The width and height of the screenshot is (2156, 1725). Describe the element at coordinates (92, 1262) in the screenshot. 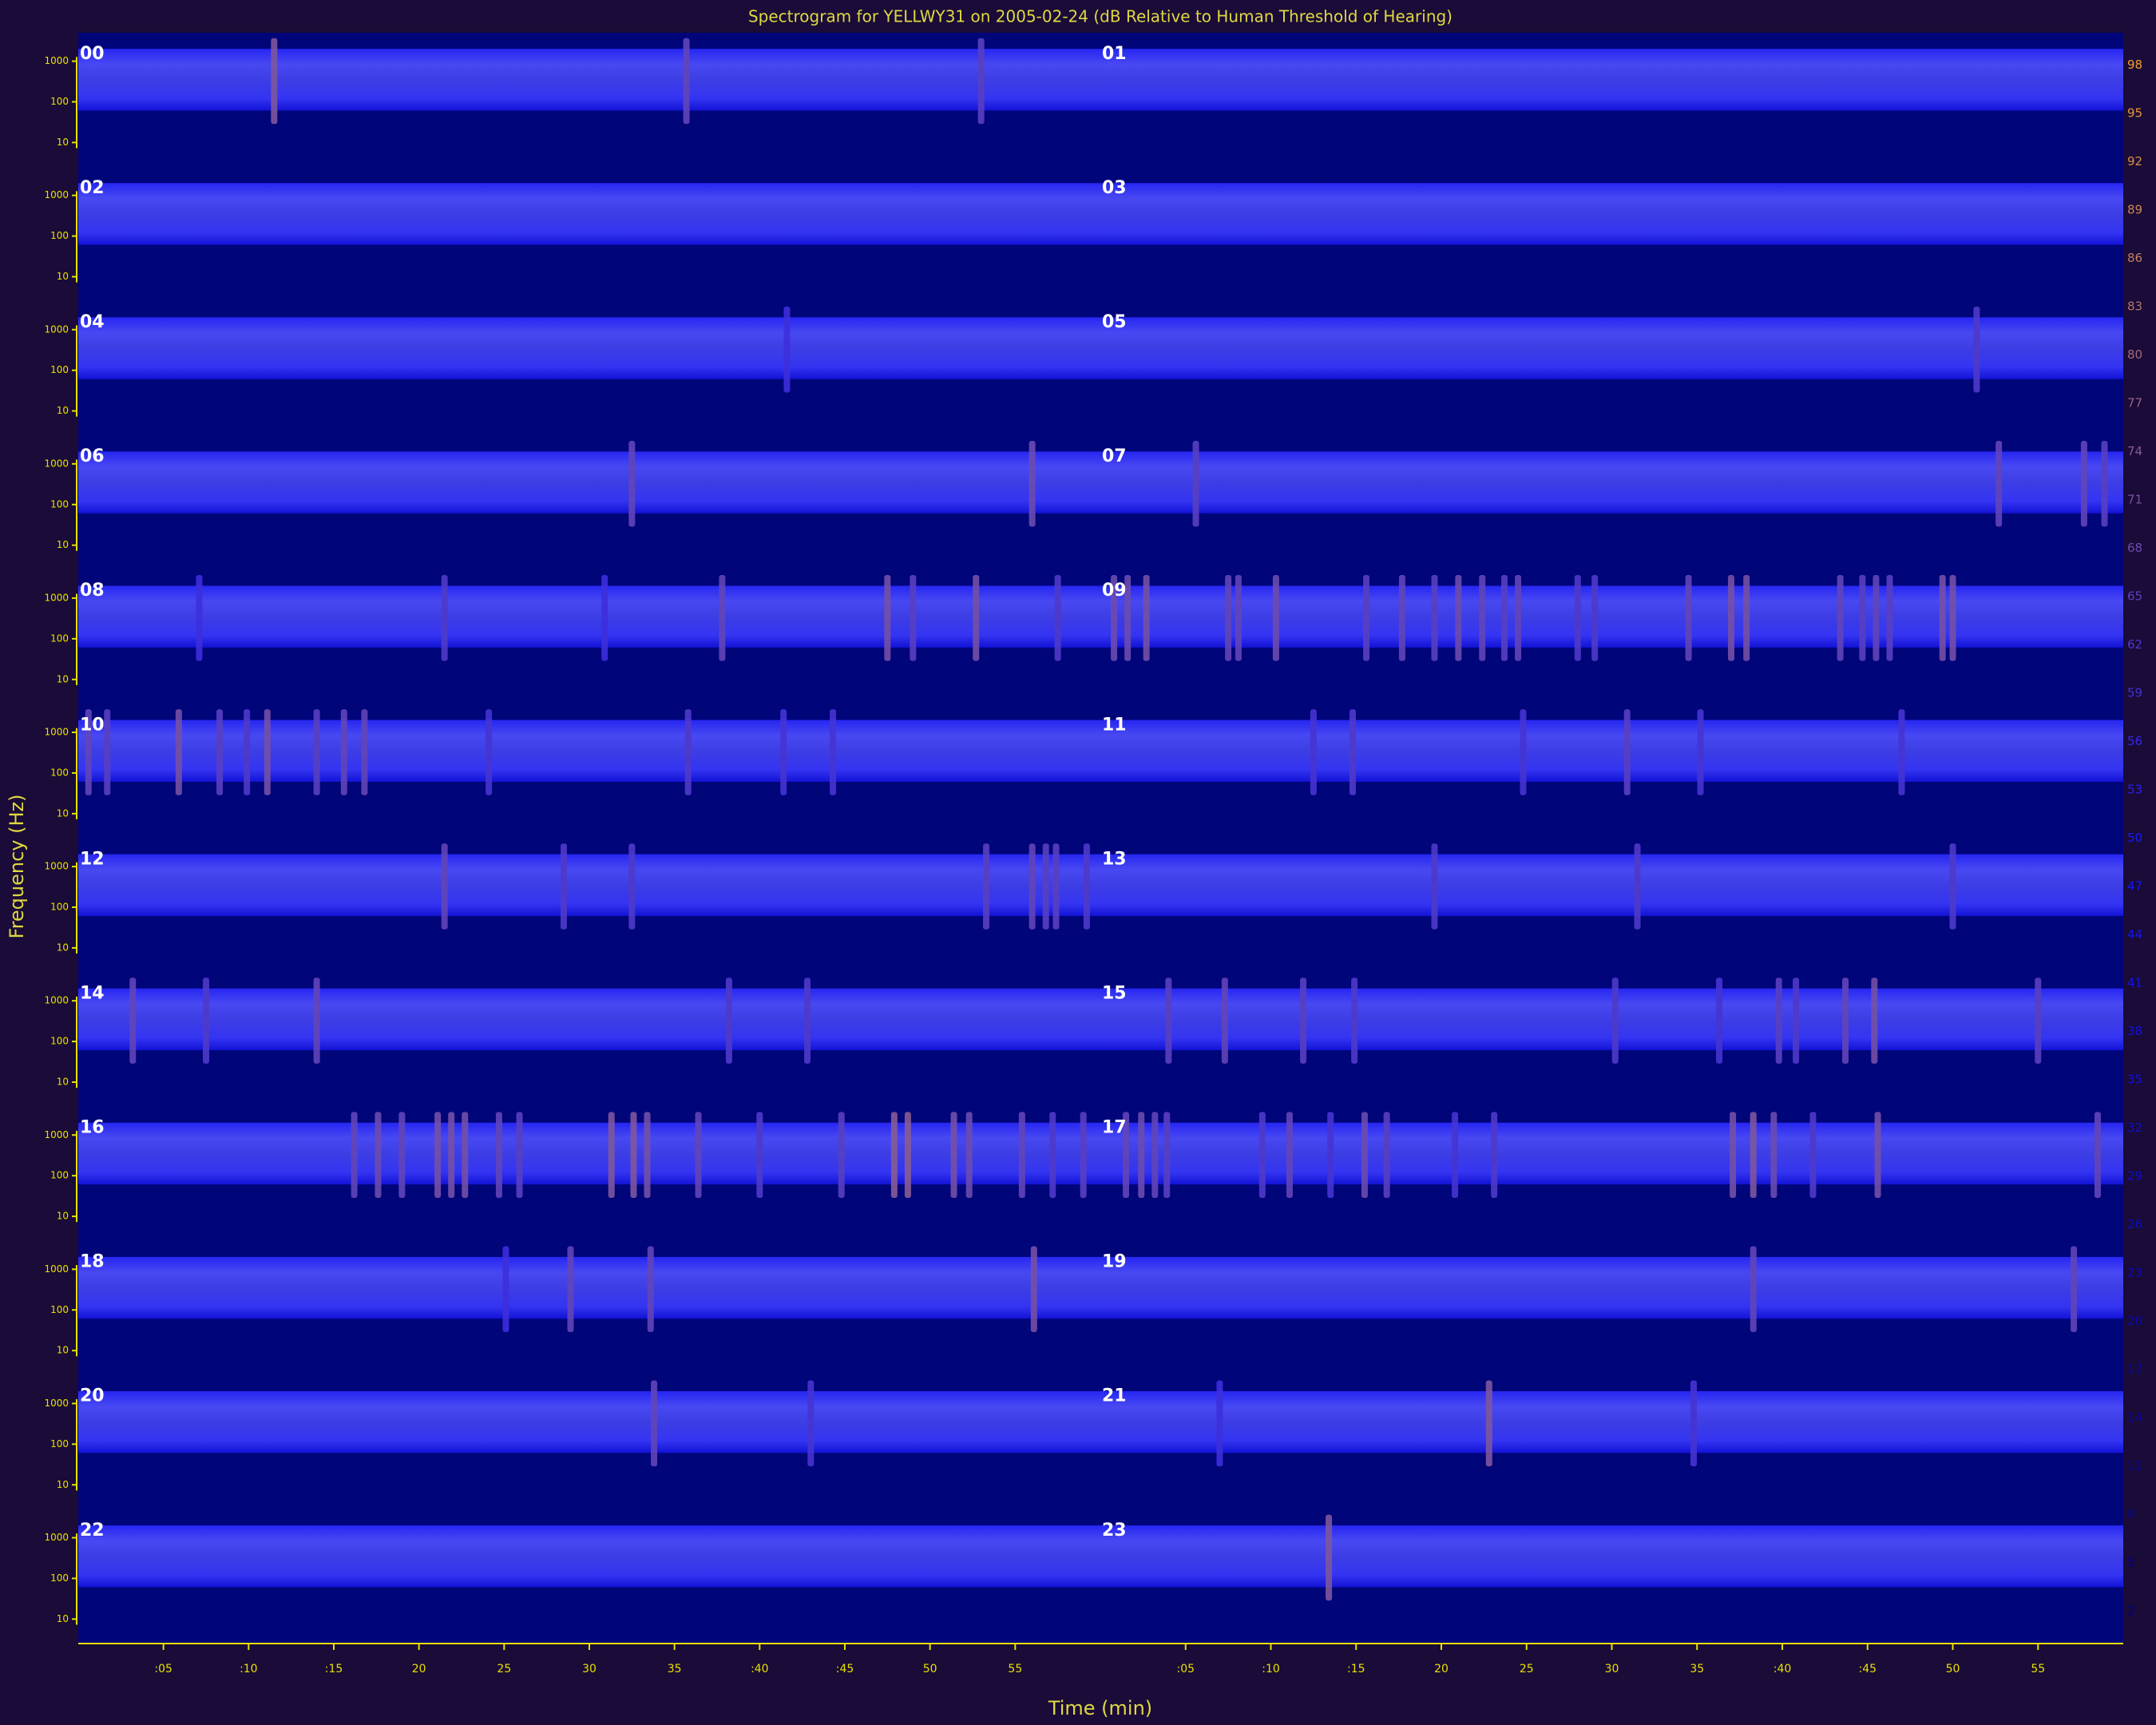

I see `hour-label: 18` at that location.